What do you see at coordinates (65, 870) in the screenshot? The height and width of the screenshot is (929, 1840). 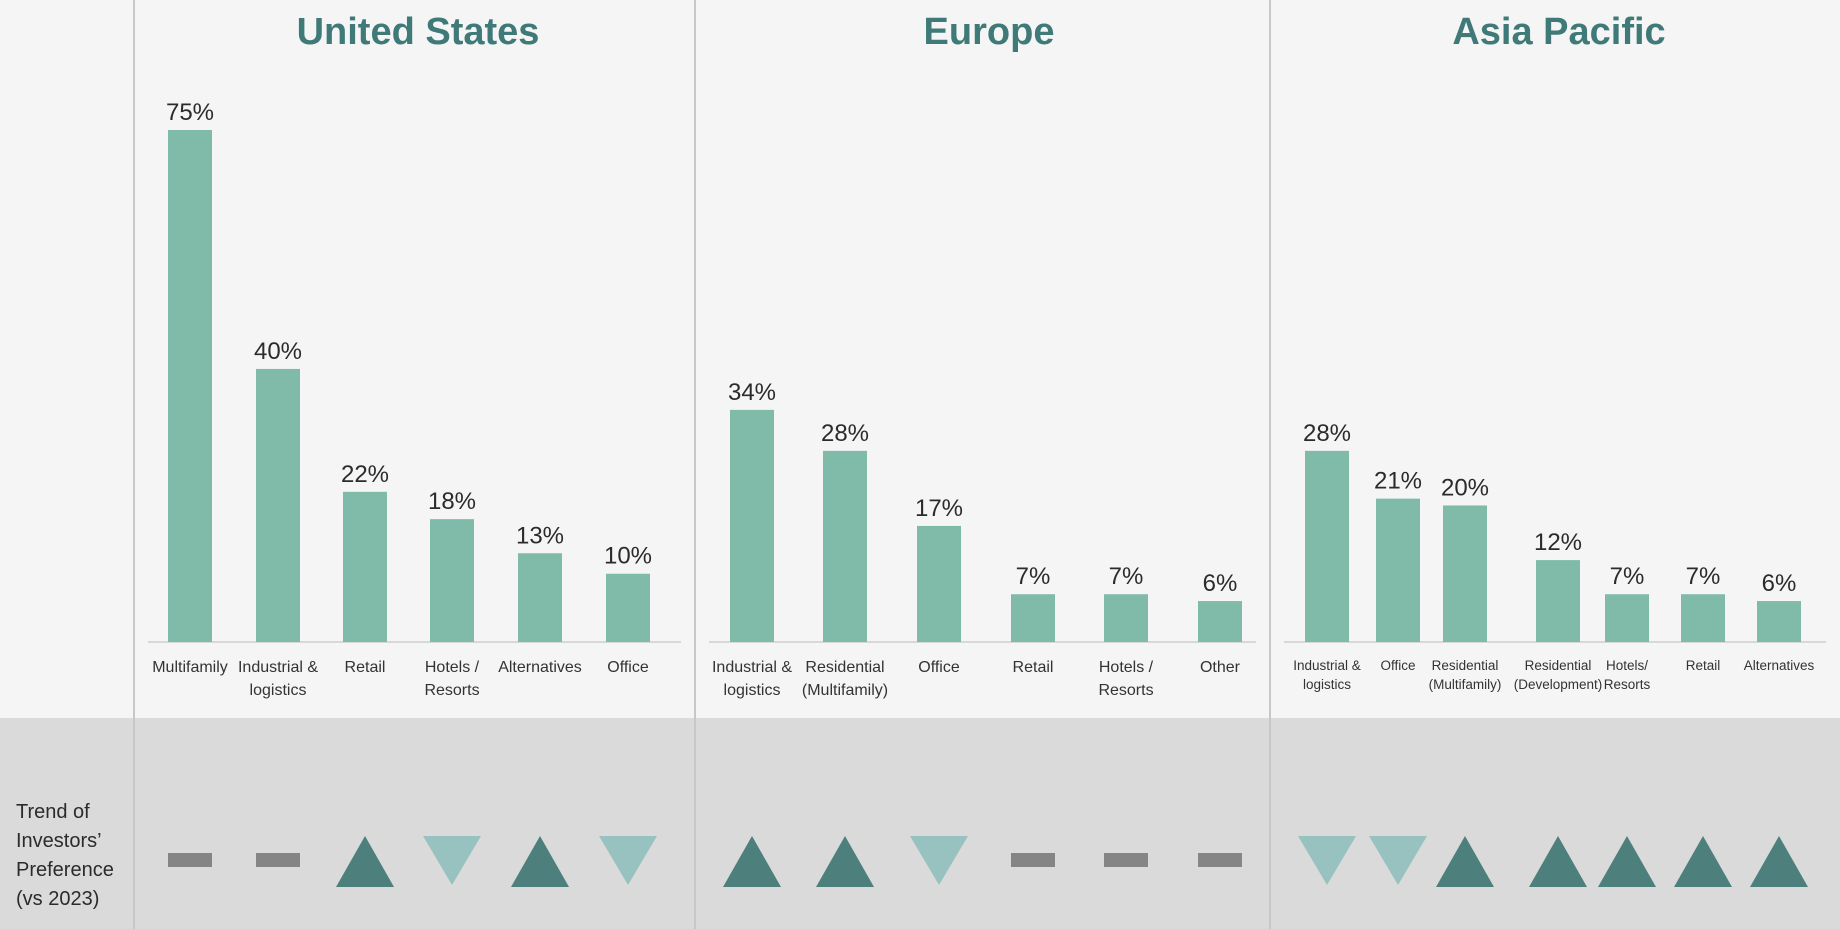 I see `trend-label-line: Preference` at bounding box center [65, 870].